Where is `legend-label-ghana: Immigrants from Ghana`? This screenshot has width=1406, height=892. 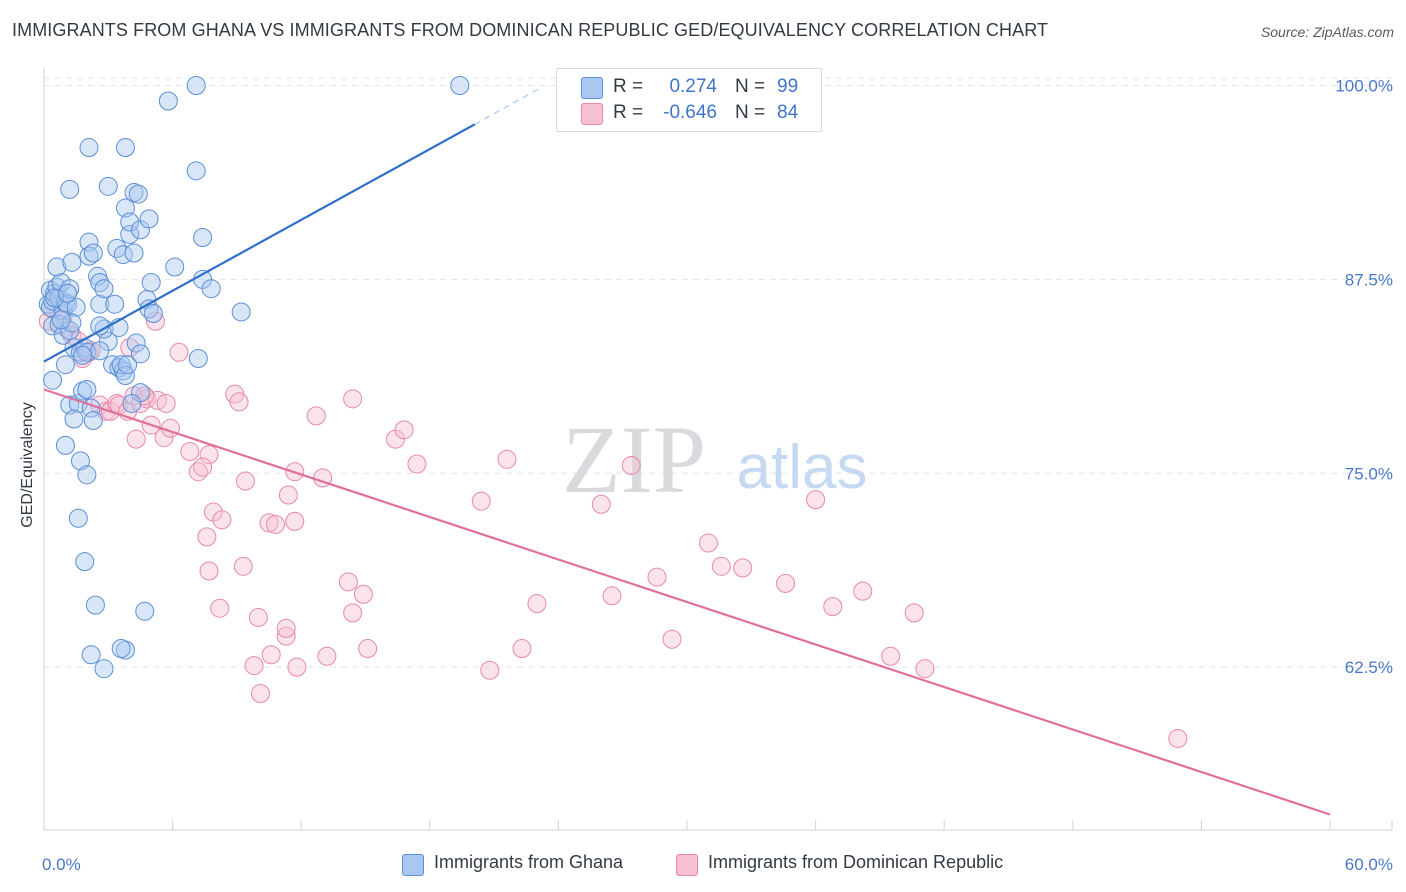 legend-label-ghana: Immigrants from Ghana is located at coordinates (529, 862).